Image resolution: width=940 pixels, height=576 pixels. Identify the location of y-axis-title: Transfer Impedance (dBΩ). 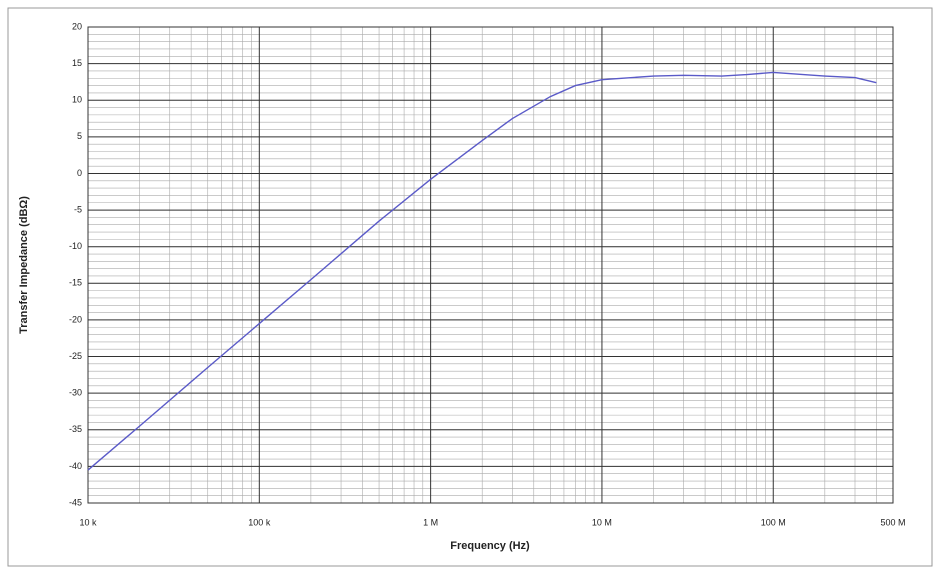
(24, 265).